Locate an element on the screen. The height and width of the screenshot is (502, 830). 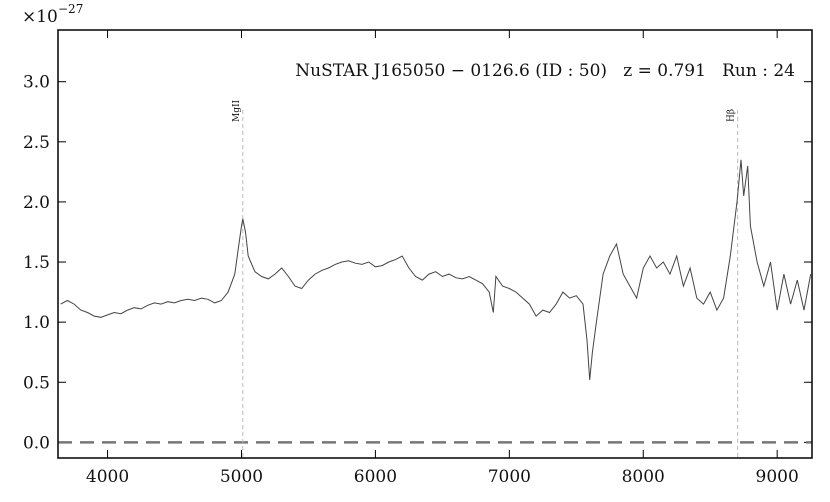
x-tick-label: 9000 is located at coordinates (777, 477).